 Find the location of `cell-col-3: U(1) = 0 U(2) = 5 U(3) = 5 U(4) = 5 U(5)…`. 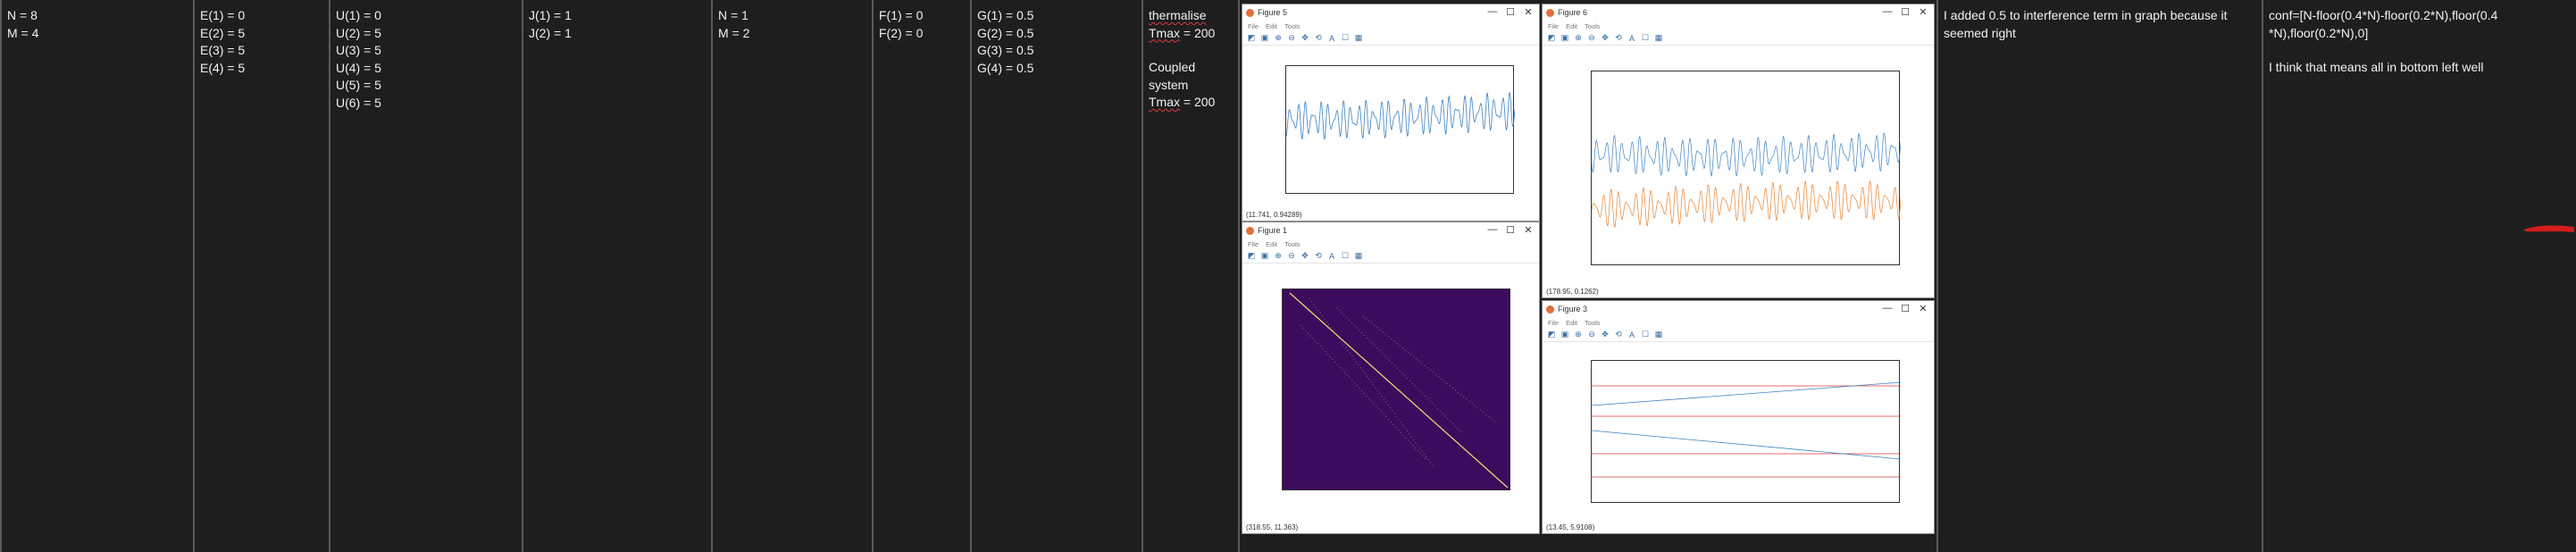

cell-col-3: U(1) = 0 U(2) = 5 U(3) = 5 U(4) = 5 U(5)… is located at coordinates (427, 276).